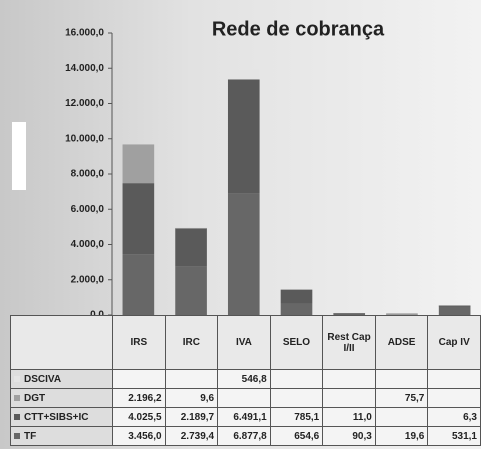  What do you see at coordinates (61, 342) in the screenshot?
I see `corner-cell` at bounding box center [61, 342].